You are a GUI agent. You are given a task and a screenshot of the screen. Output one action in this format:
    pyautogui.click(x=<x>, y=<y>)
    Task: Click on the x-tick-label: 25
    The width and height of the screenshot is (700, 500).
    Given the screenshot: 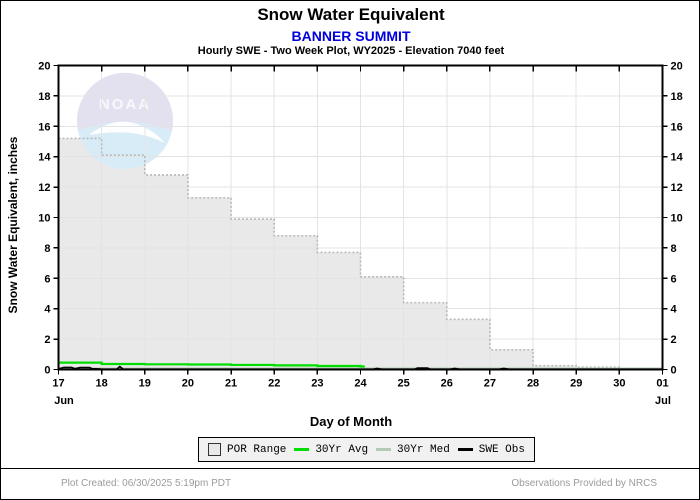 What is the action you would take?
    pyautogui.click(x=404, y=384)
    